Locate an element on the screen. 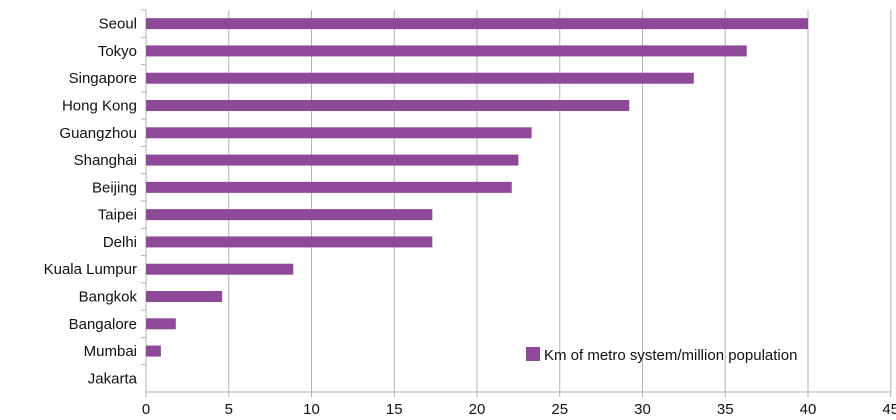  bar-tokyo is located at coordinates (446, 51).